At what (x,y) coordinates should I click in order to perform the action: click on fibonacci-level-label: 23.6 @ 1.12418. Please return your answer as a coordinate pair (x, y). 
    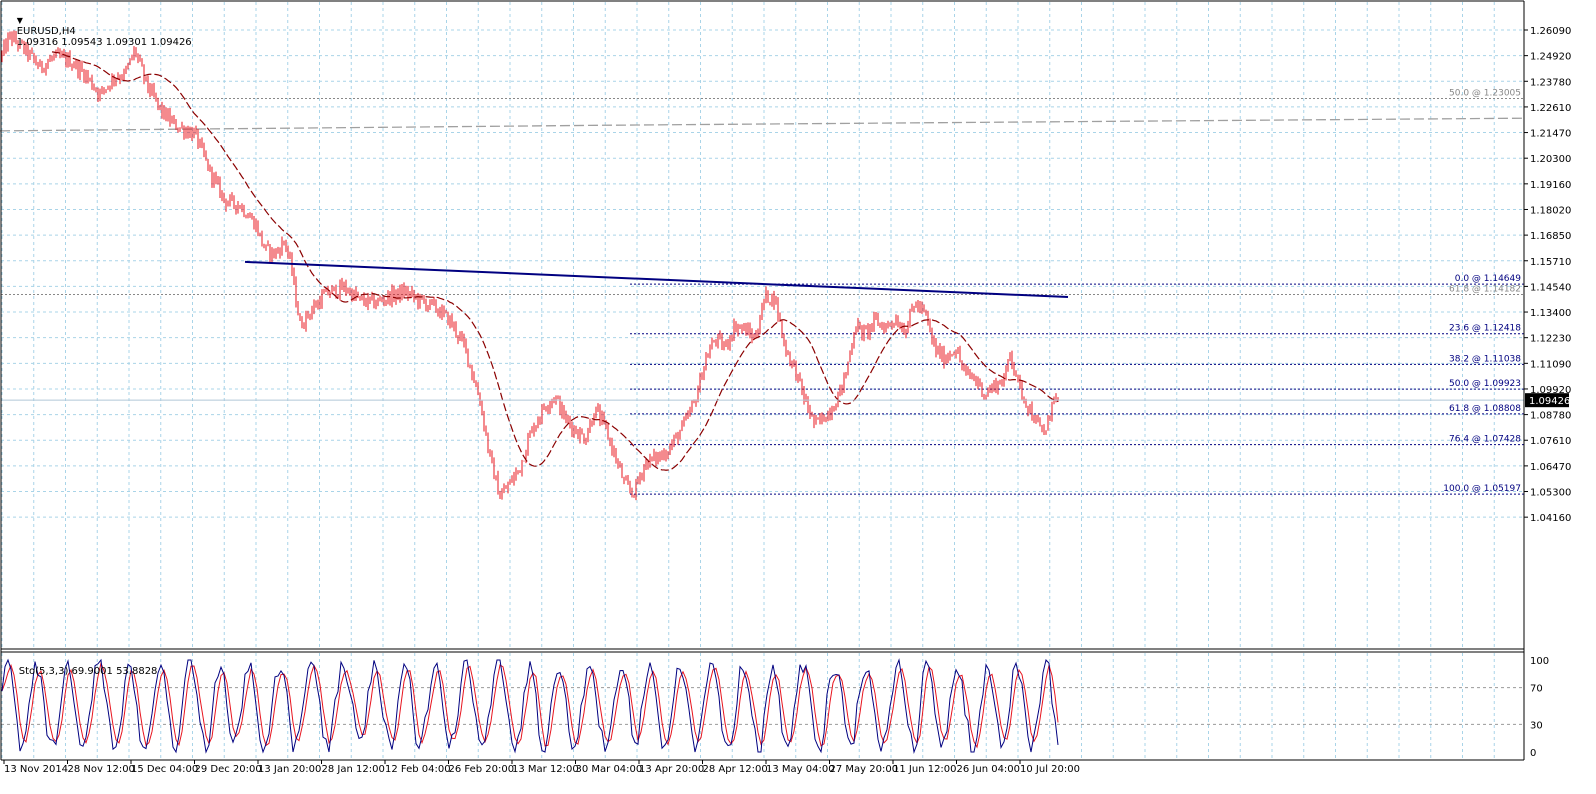
    Looking at the image, I should click on (1485, 329).